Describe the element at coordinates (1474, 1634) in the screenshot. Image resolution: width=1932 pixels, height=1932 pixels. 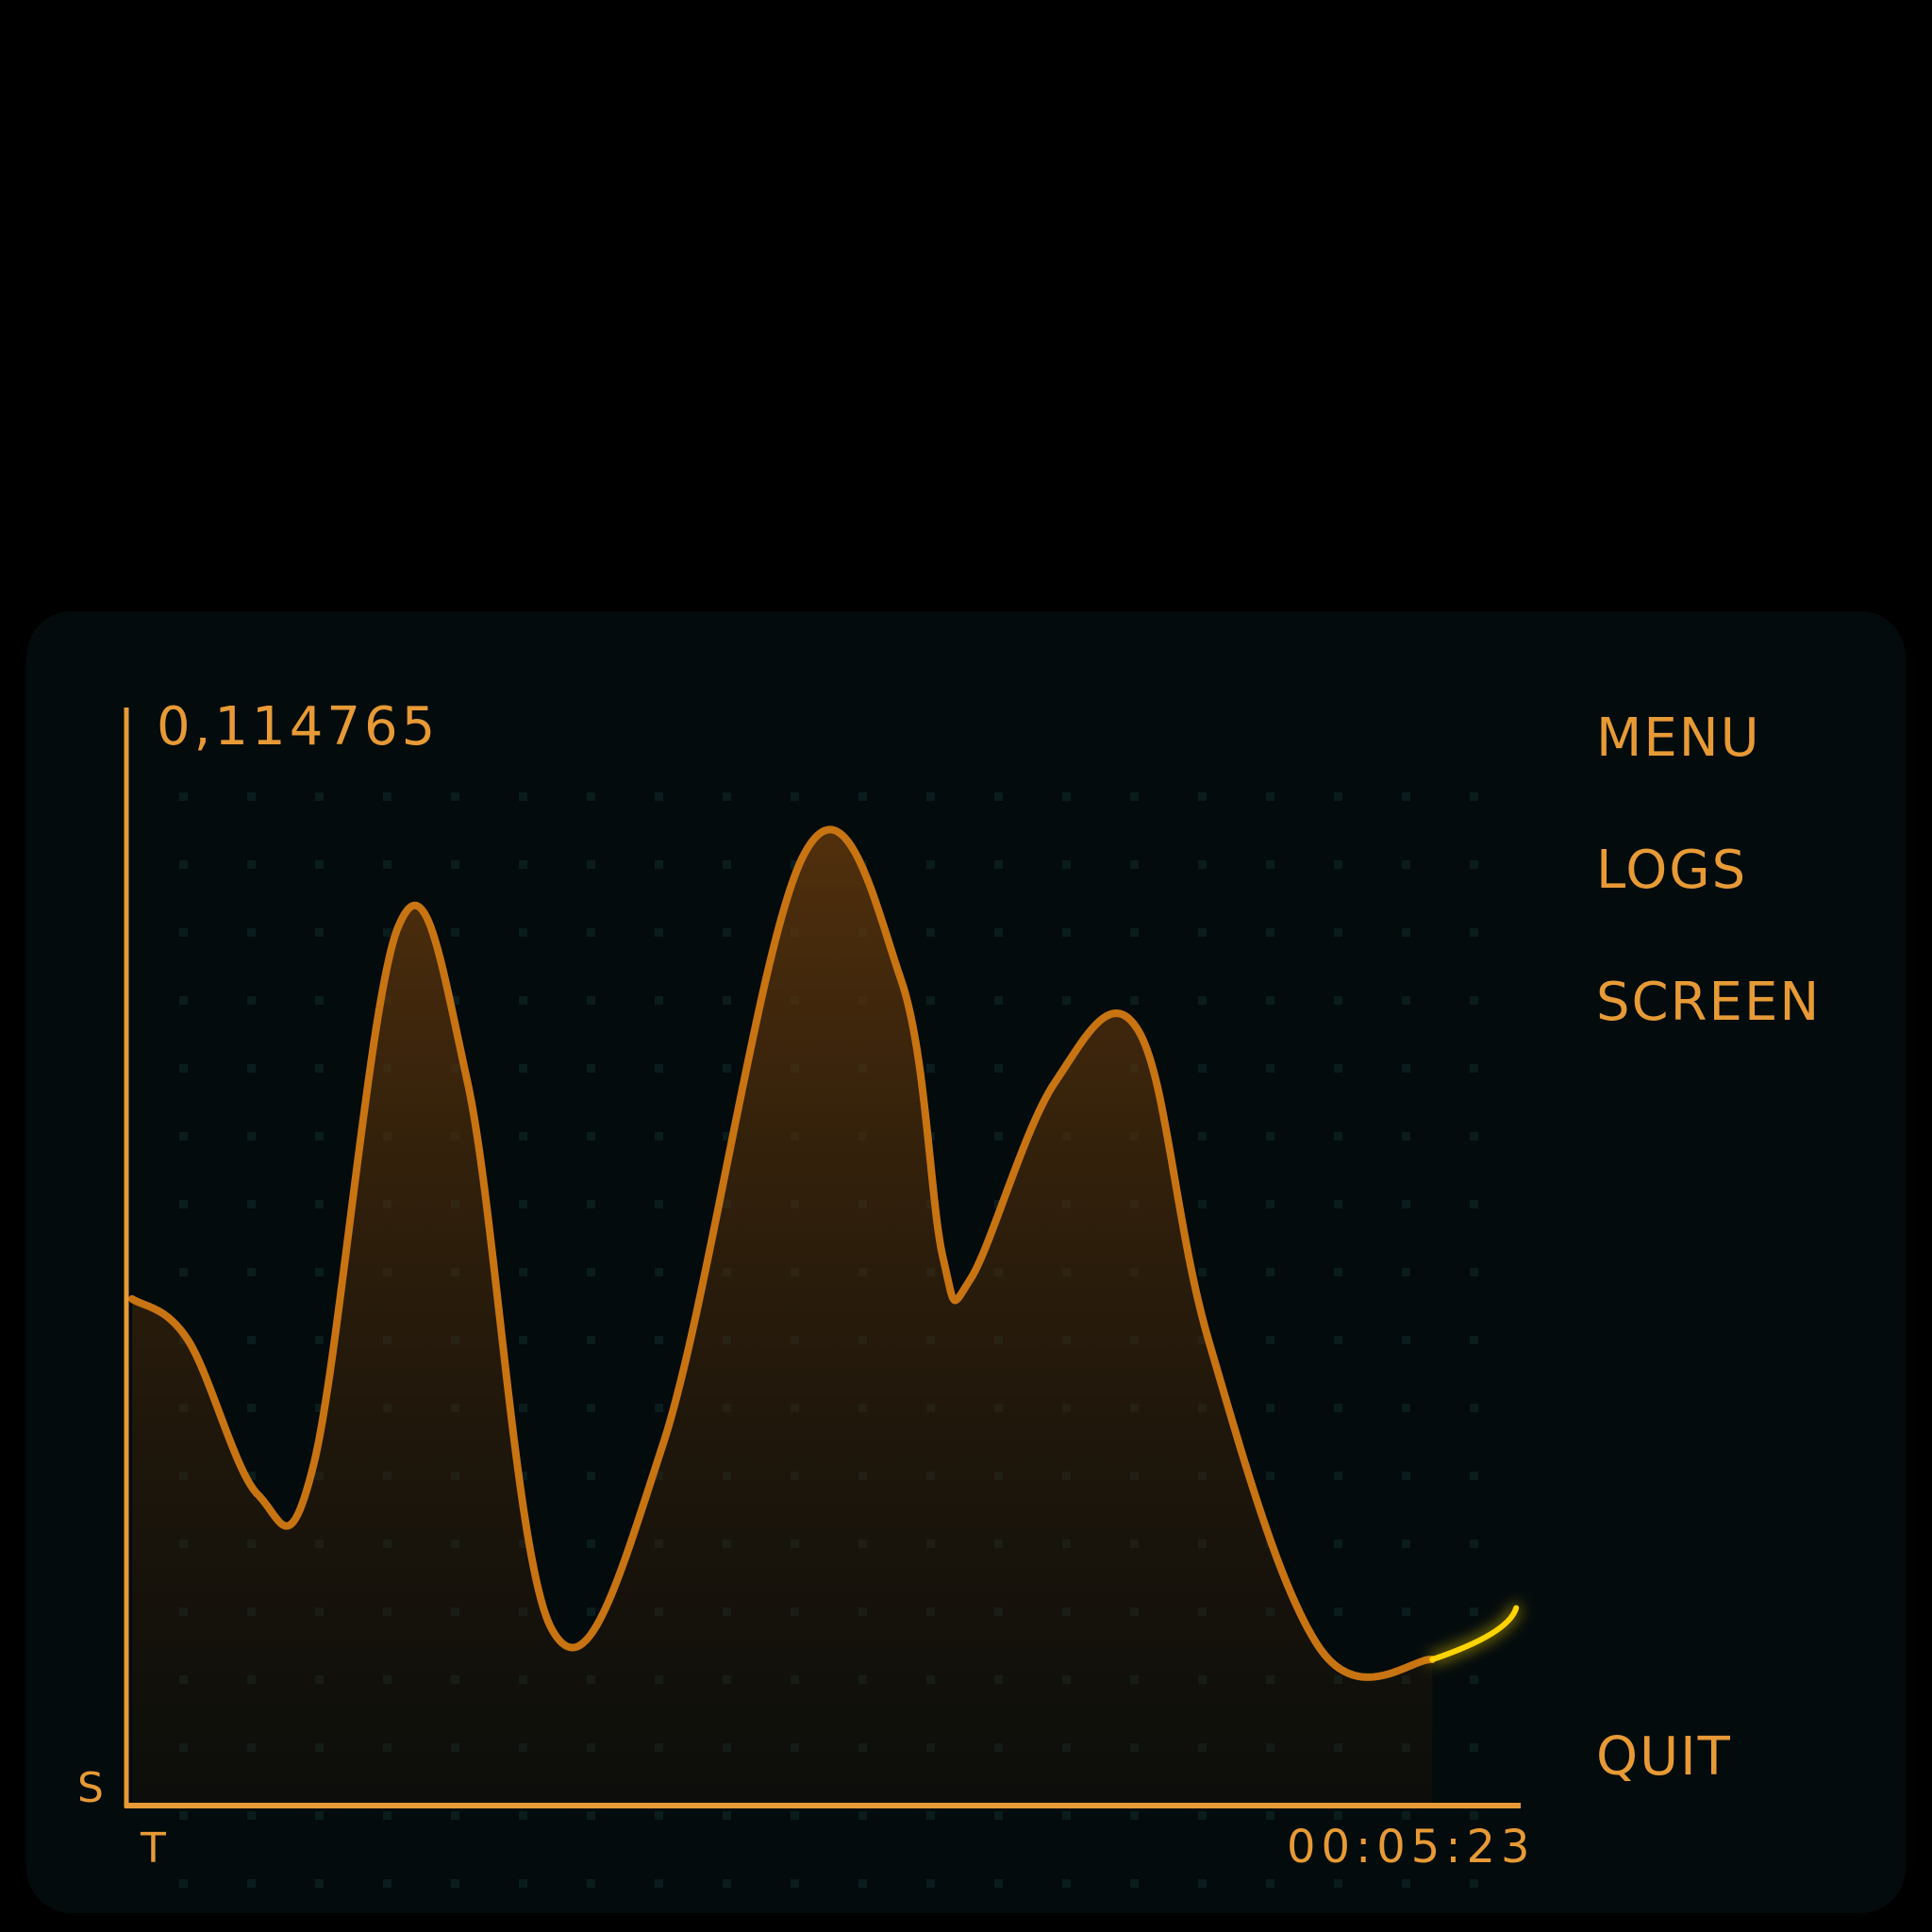
I see `series-cursor-glow` at that location.